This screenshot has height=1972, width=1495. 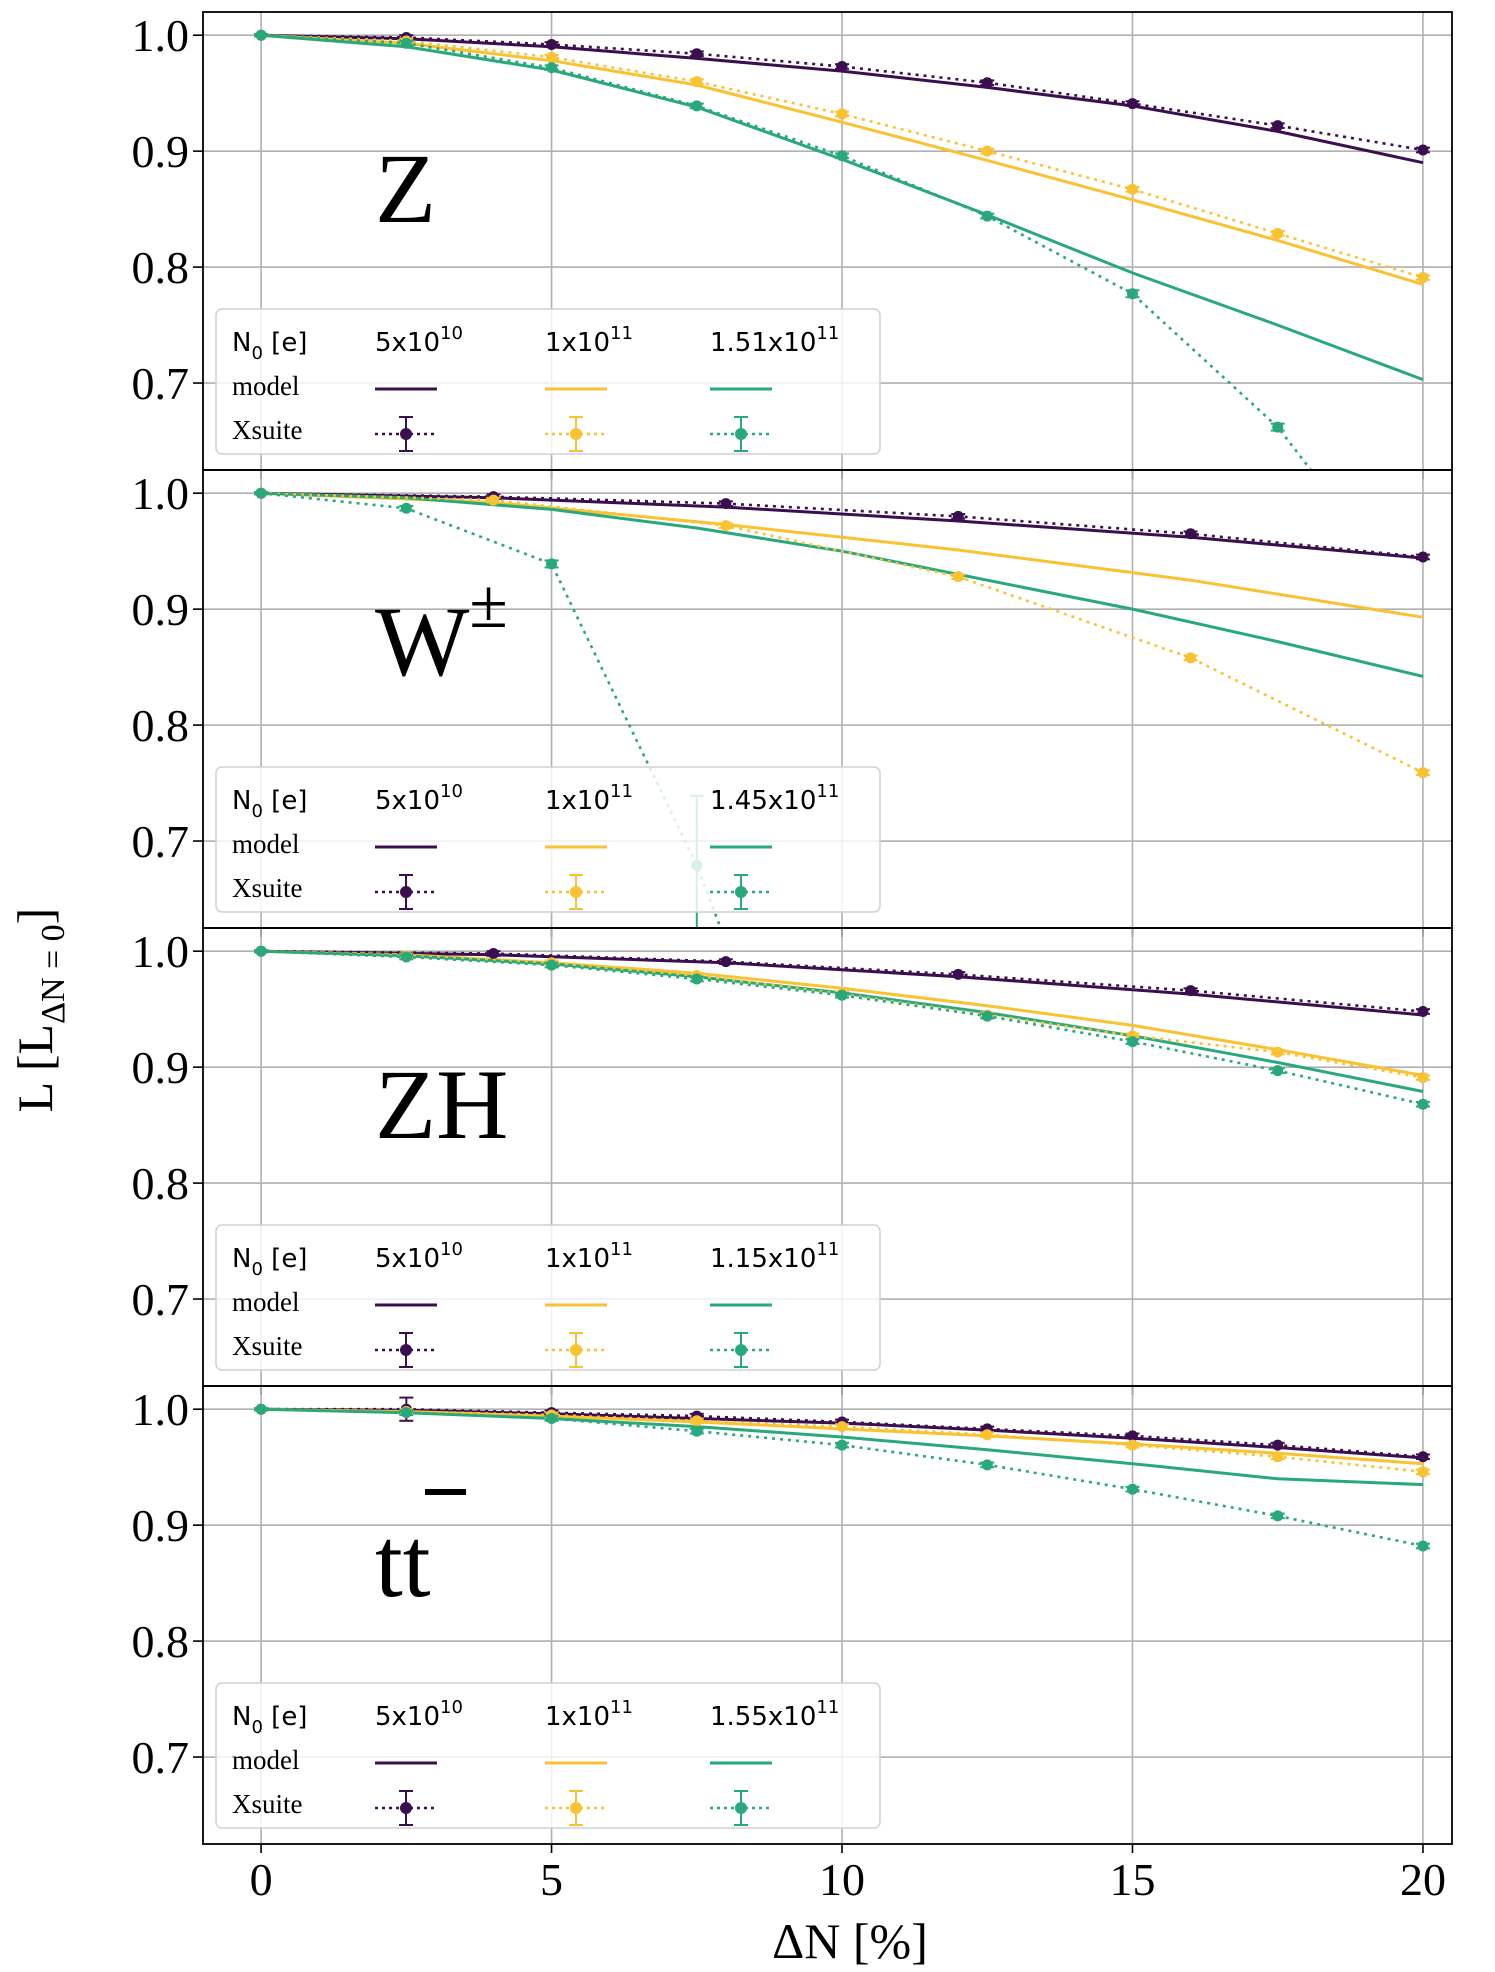 I want to click on legend-header-n: N, so click(x=241, y=343).